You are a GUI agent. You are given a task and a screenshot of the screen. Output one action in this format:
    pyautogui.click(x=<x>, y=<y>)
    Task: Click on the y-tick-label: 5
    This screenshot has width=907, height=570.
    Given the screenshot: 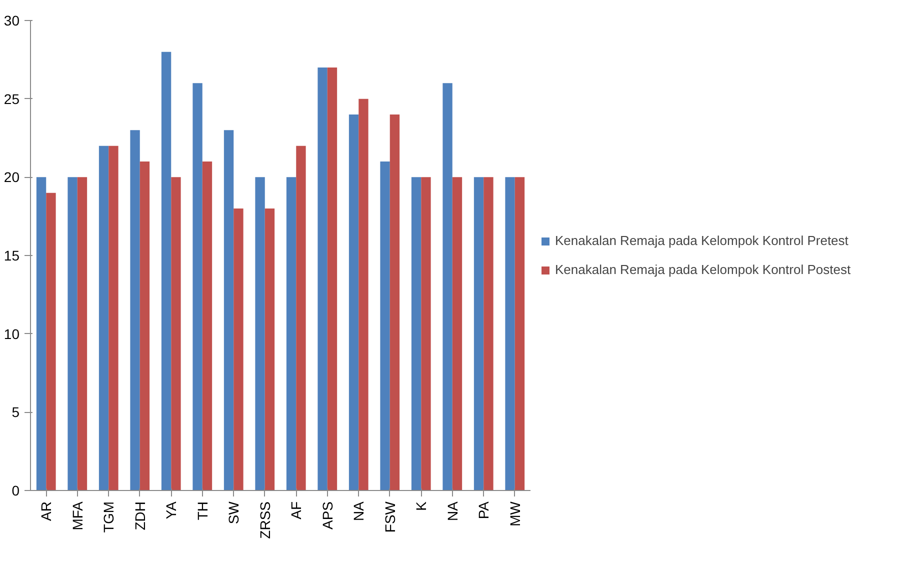 What is the action you would take?
    pyautogui.click(x=16, y=412)
    